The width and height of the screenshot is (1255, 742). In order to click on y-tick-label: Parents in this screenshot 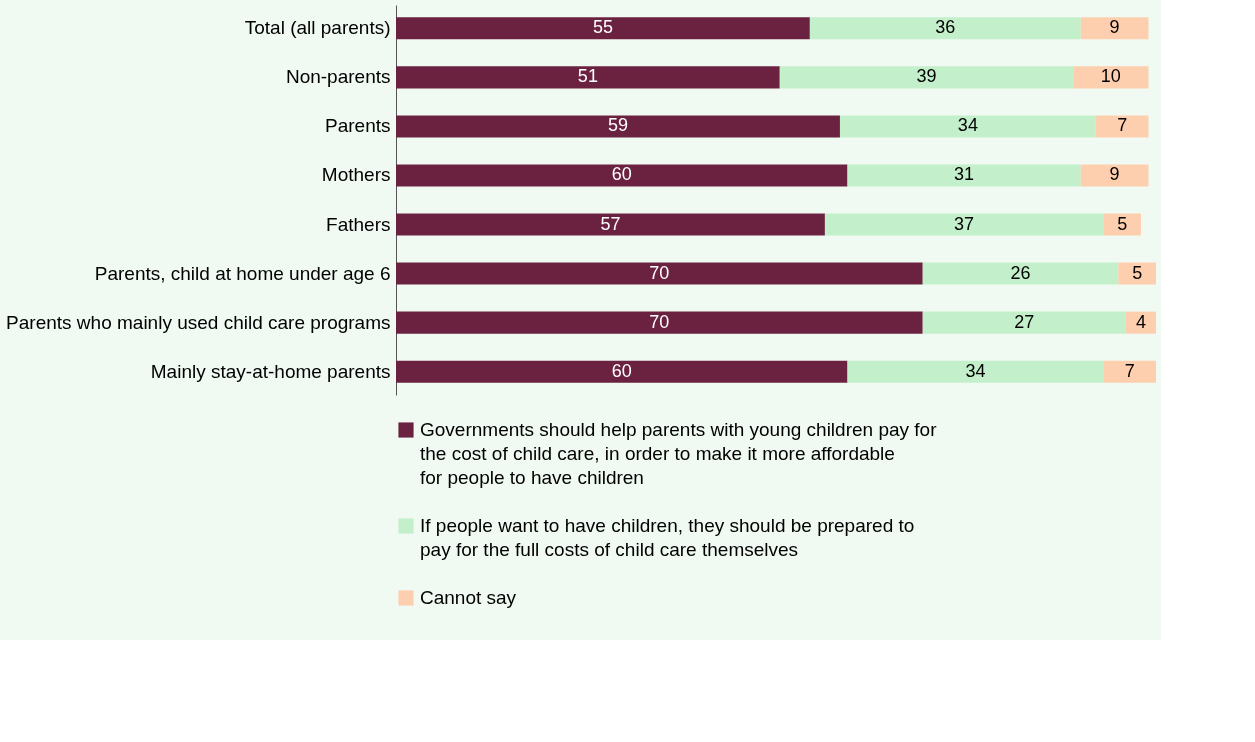, I will do `click(358, 126)`.